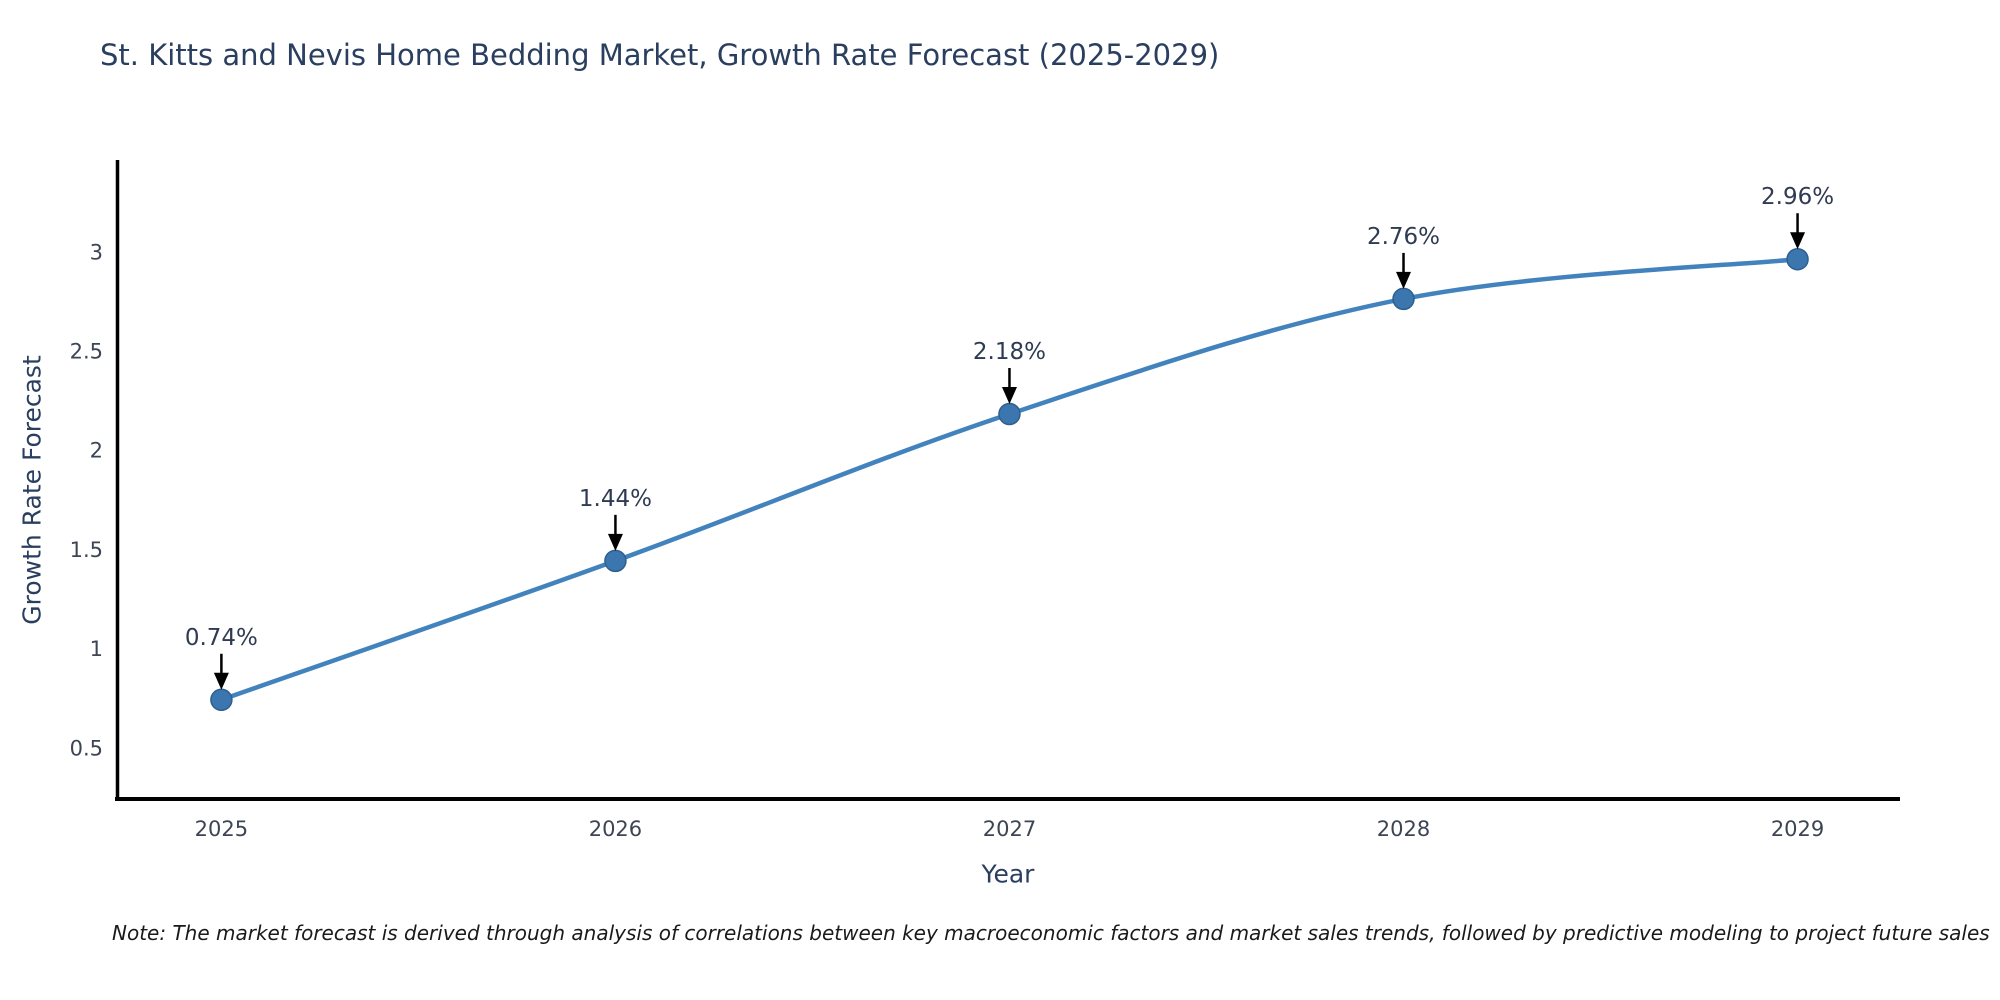 The height and width of the screenshot is (1000, 2000). What do you see at coordinates (1009, 829) in the screenshot?
I see `x-tick-label: 2027` at bounding box center [1009, 829].